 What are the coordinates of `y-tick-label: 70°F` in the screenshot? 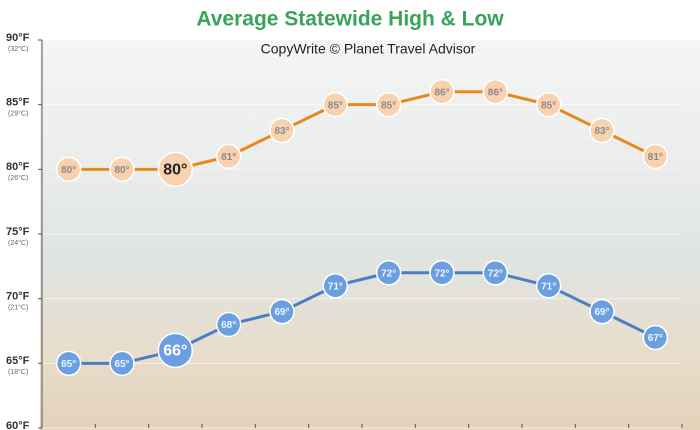 It's located at (18, 297).